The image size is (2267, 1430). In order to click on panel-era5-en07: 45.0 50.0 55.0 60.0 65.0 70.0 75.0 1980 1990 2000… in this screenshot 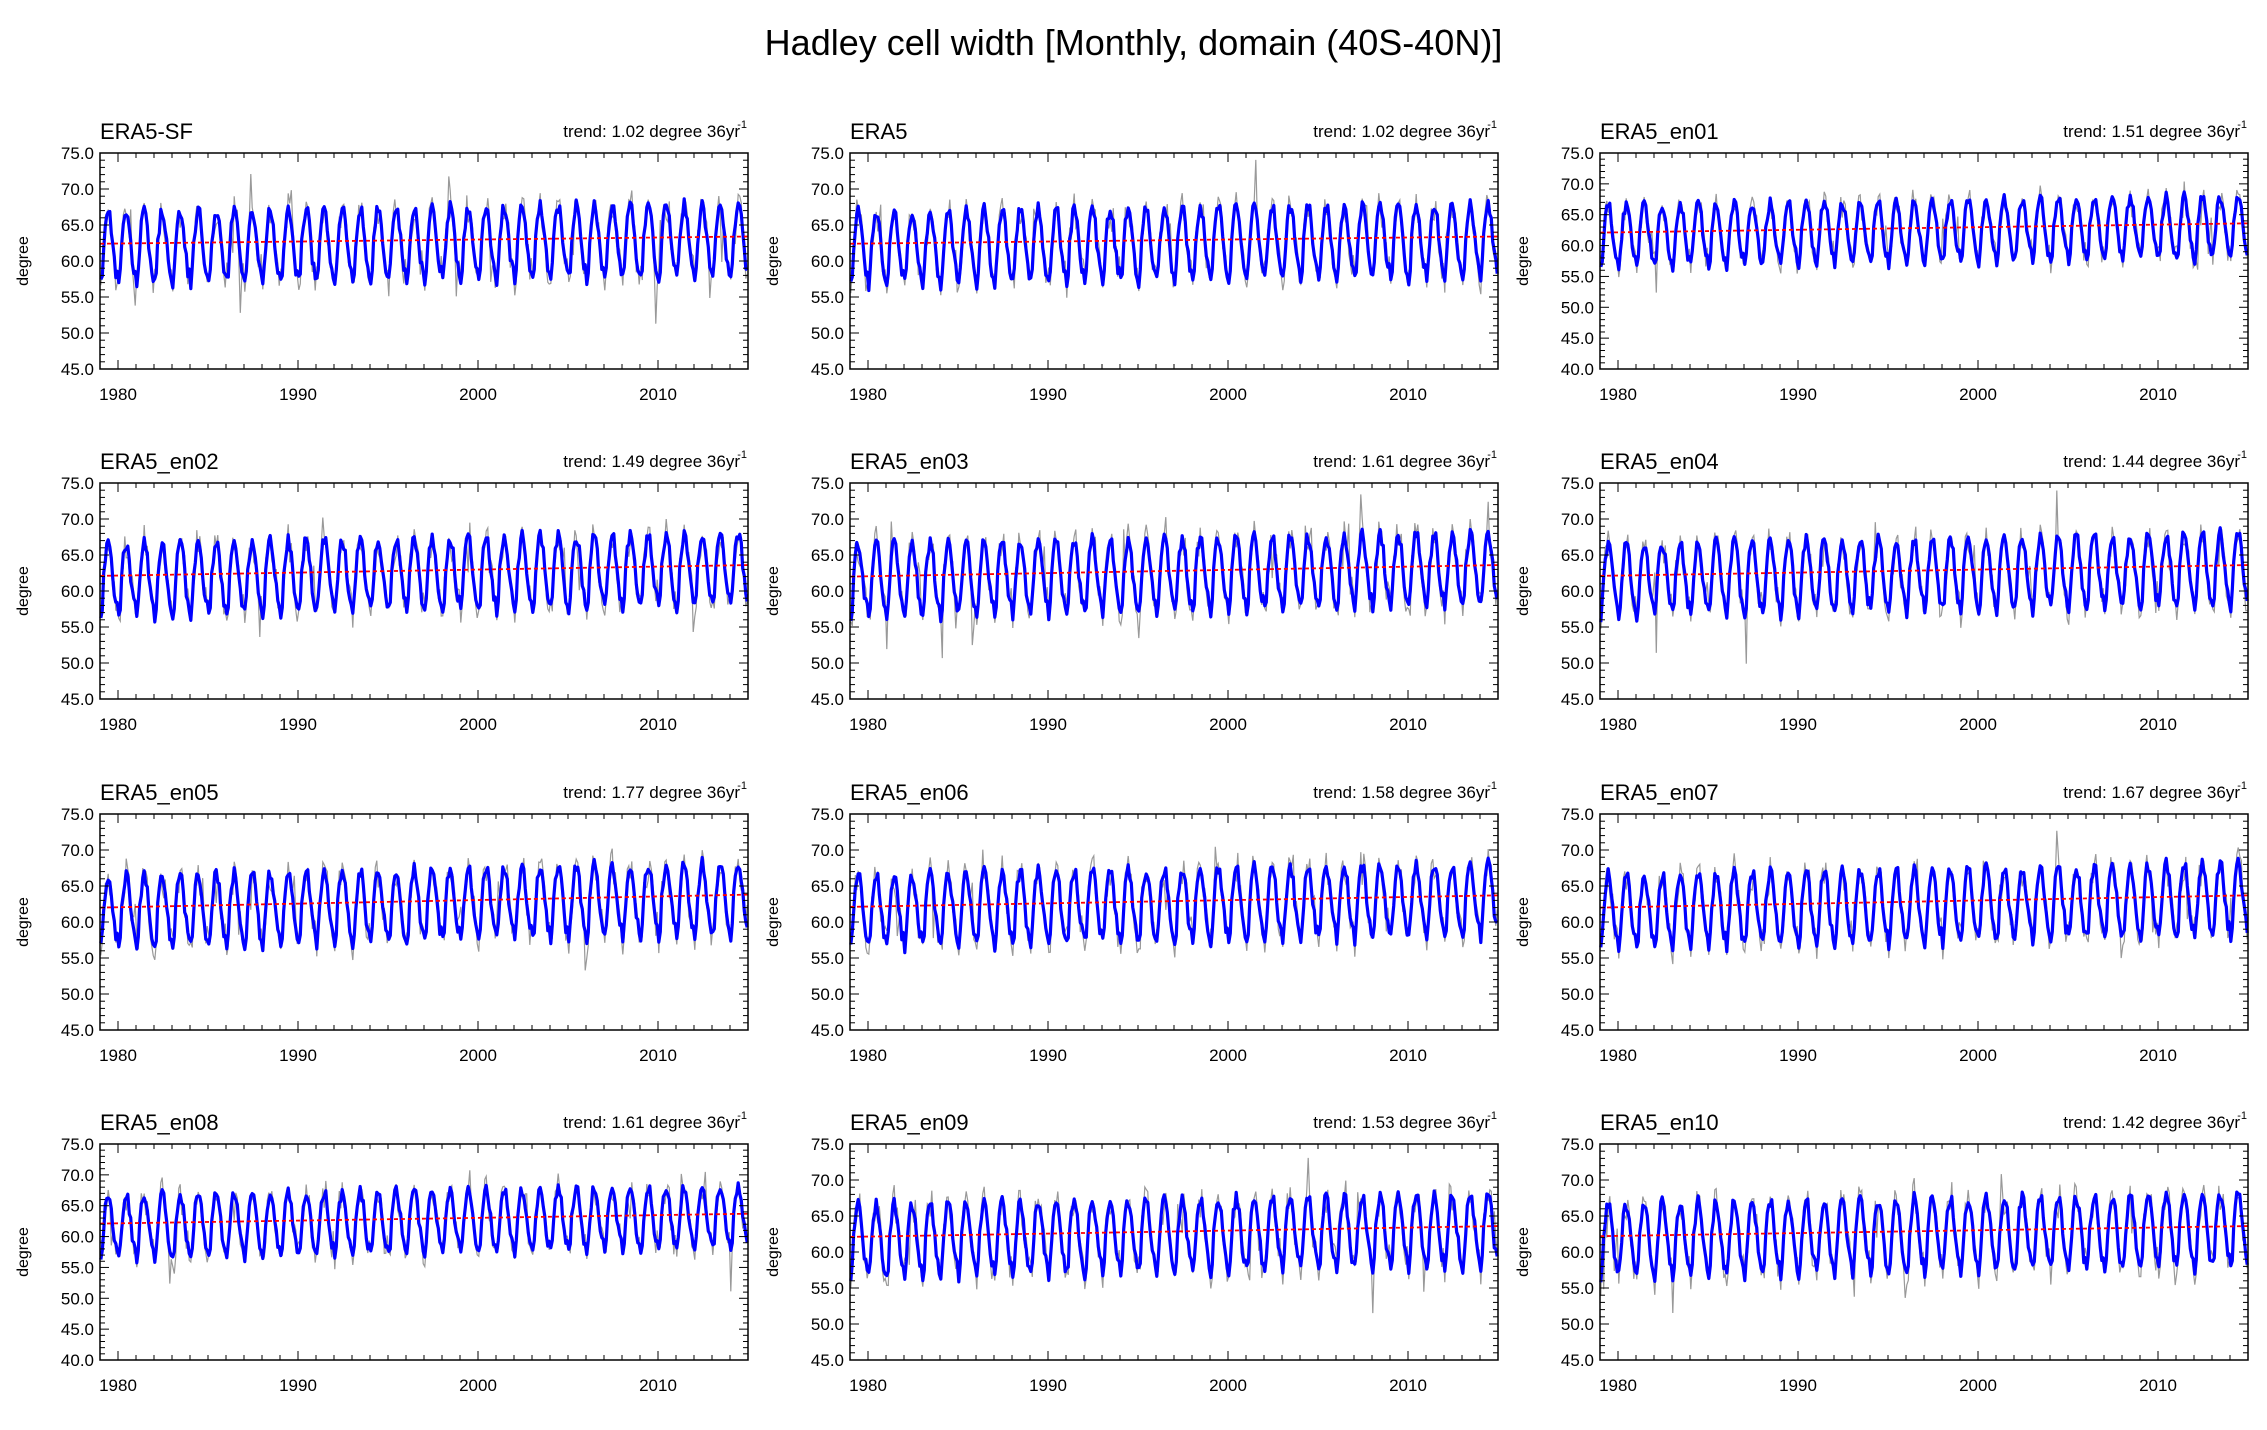, I will do `click(1882, 922)`.